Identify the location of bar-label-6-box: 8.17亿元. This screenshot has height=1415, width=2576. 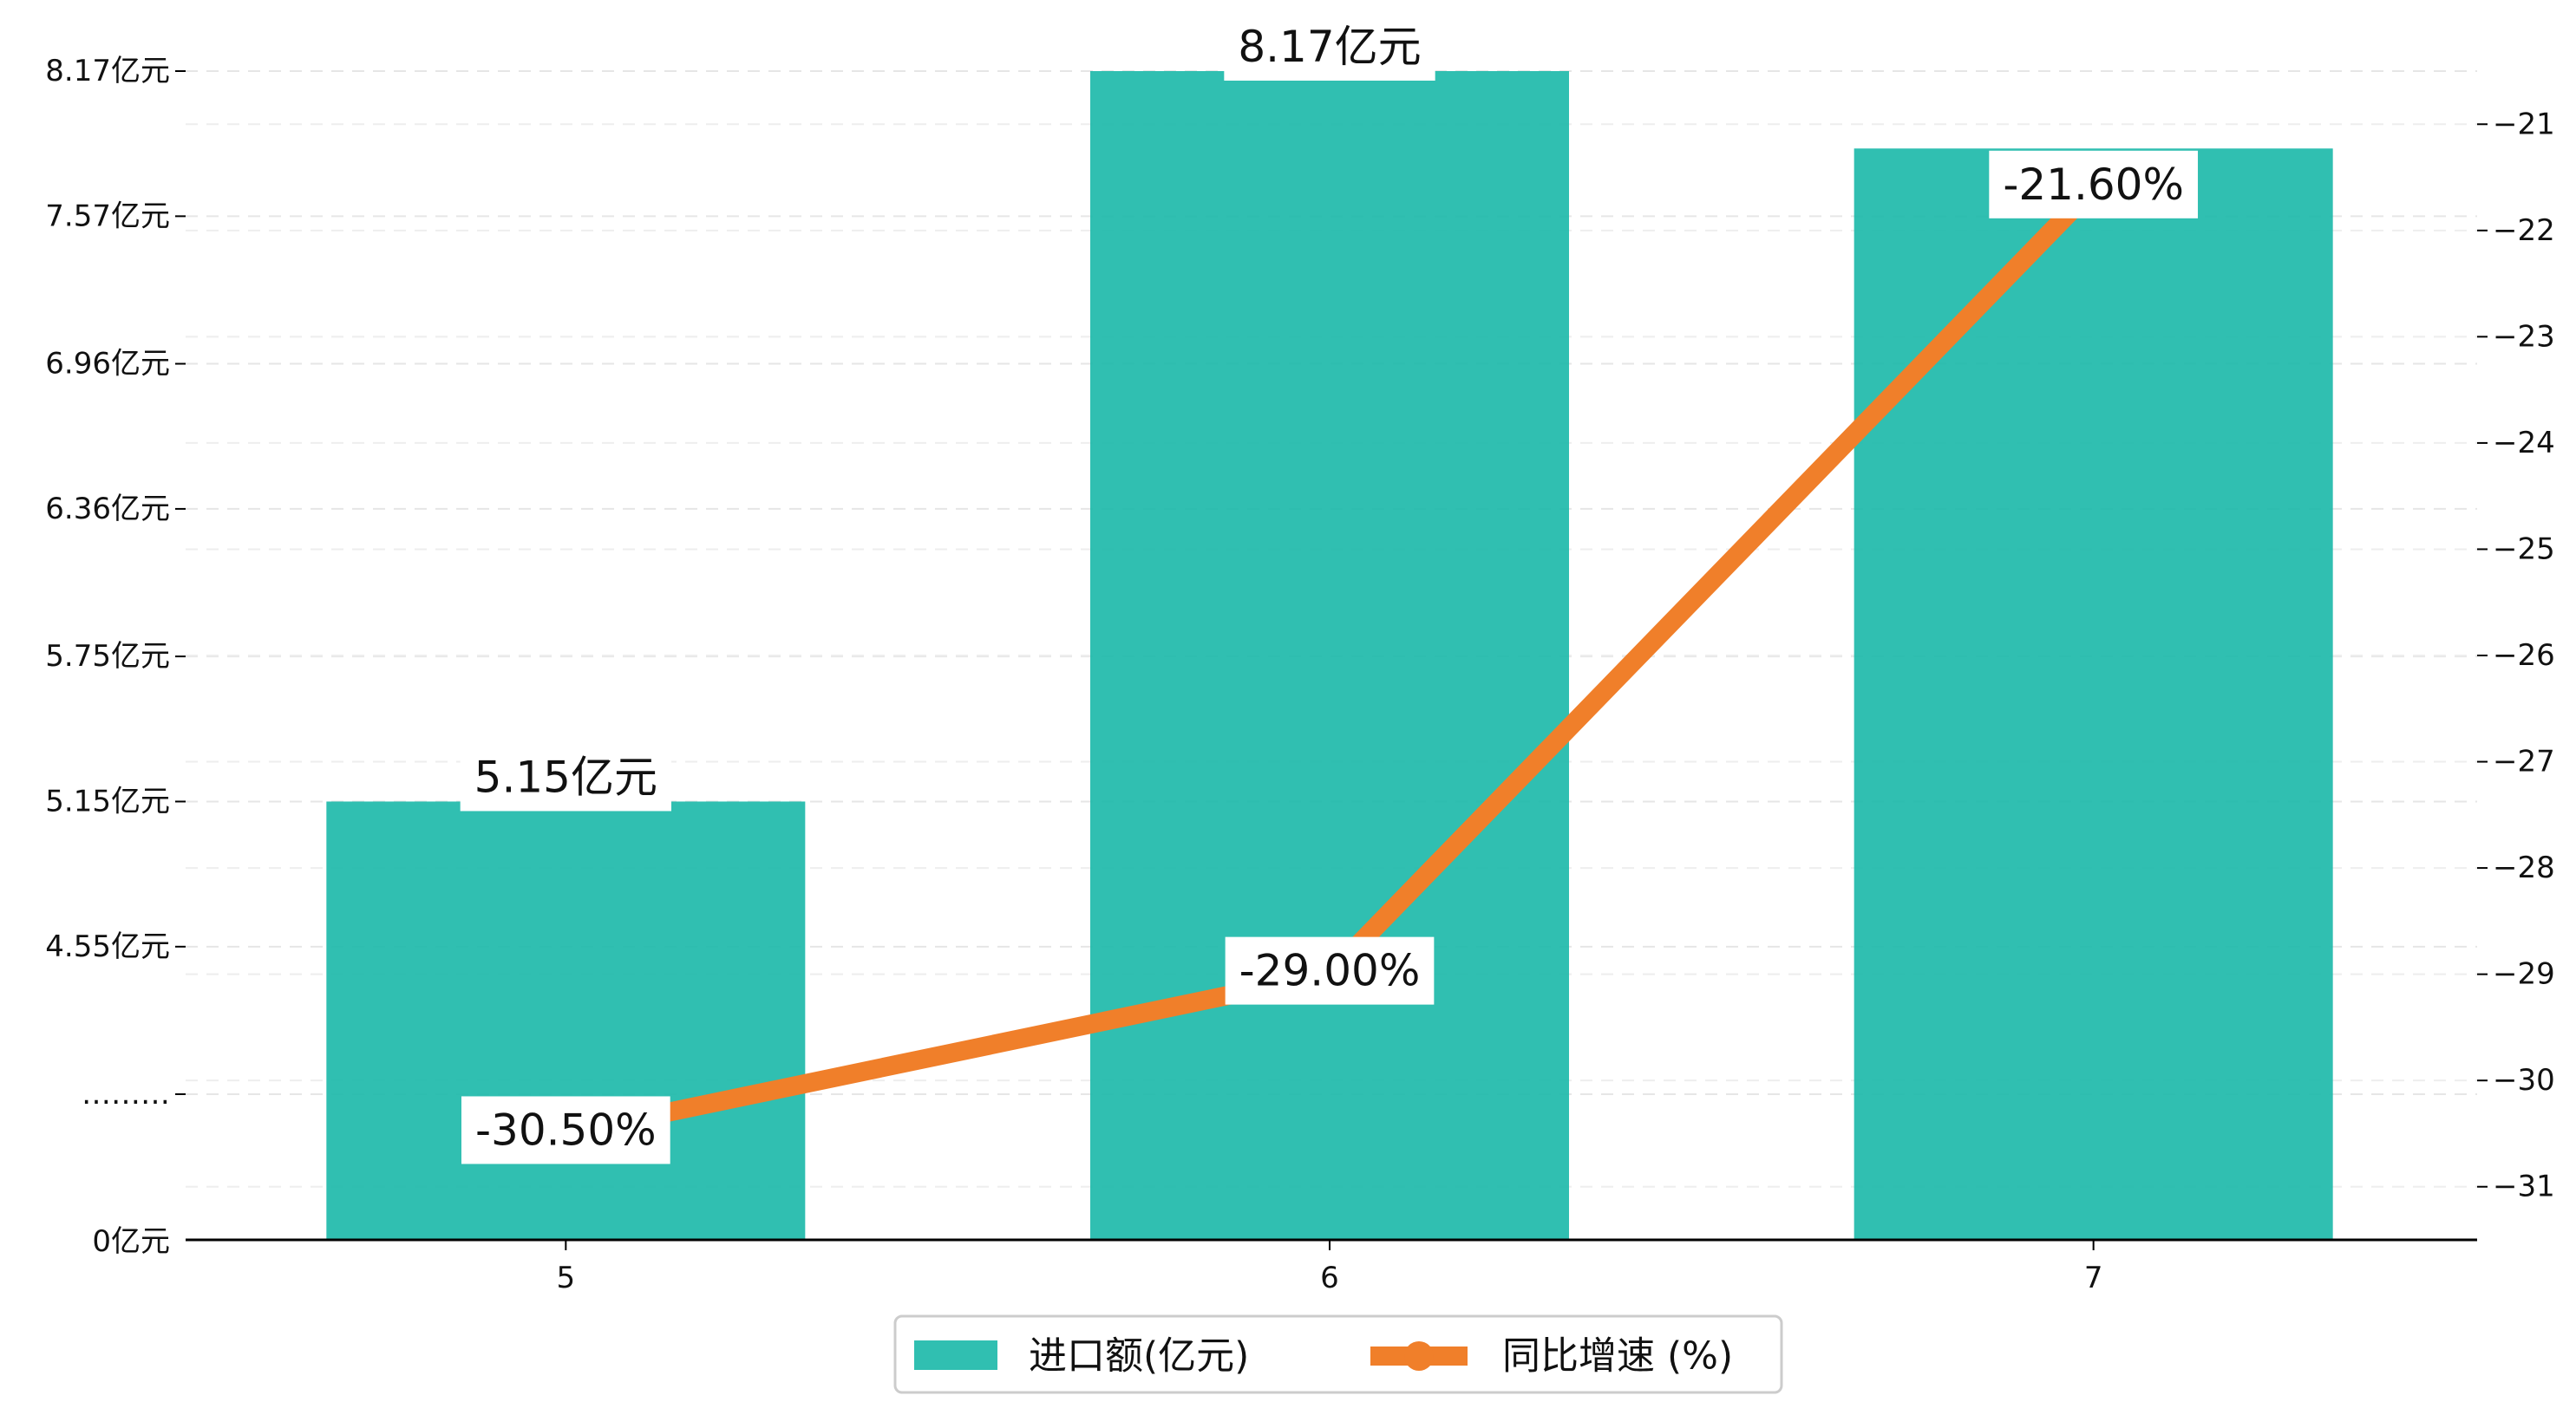
(1329, 47).